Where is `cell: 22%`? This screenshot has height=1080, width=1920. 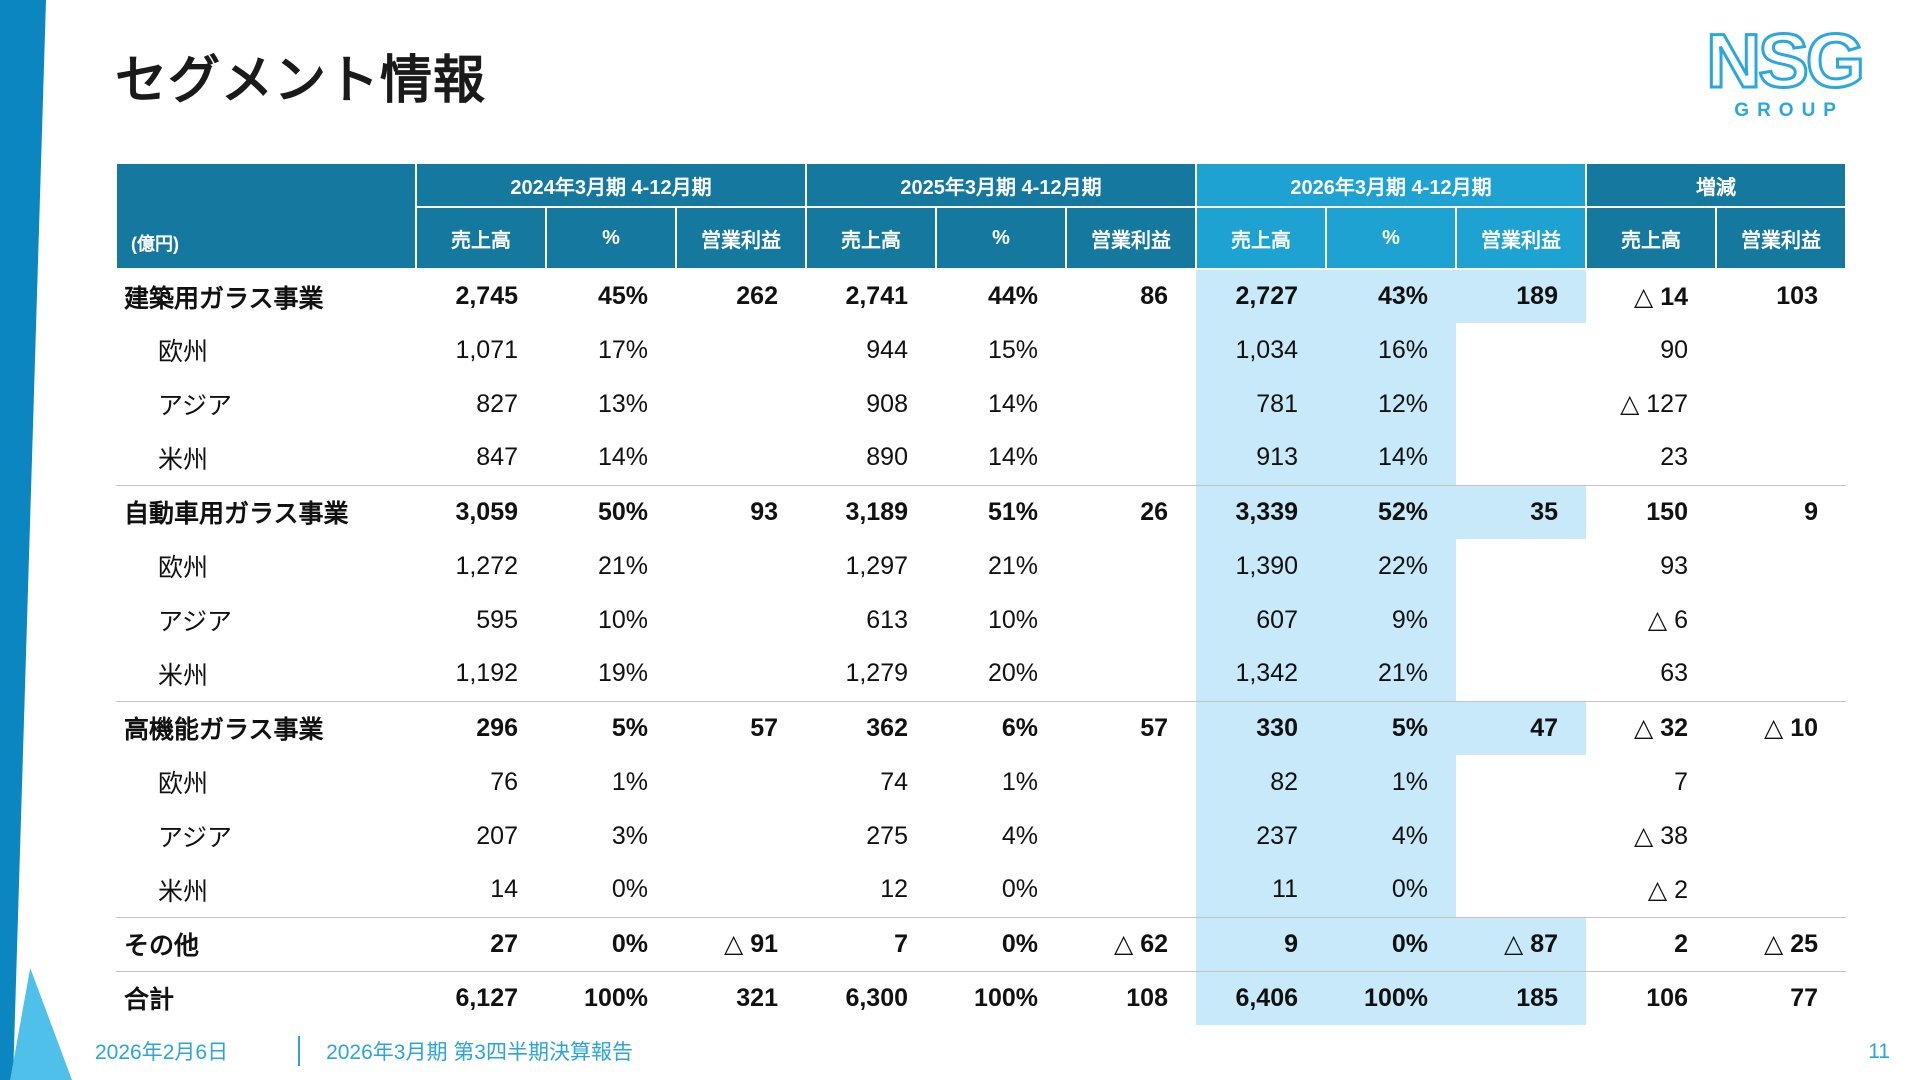
cell: 22% is located at coordinates (1391, 566).